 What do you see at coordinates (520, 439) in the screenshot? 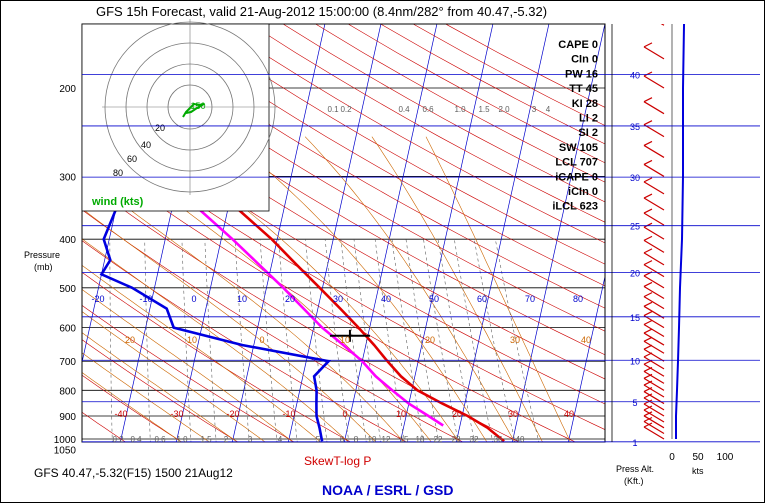
I see `mixing-ratio-label: 40` at bounding box center [520, 439].